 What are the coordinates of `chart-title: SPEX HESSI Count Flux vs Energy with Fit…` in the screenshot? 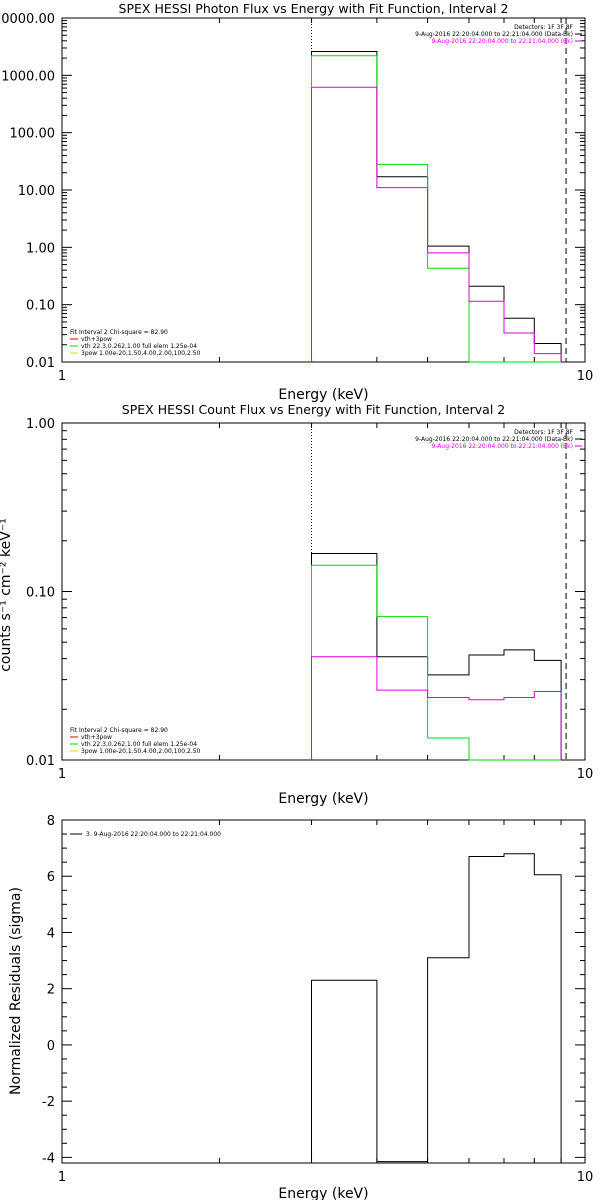 It's located at (313, 409).